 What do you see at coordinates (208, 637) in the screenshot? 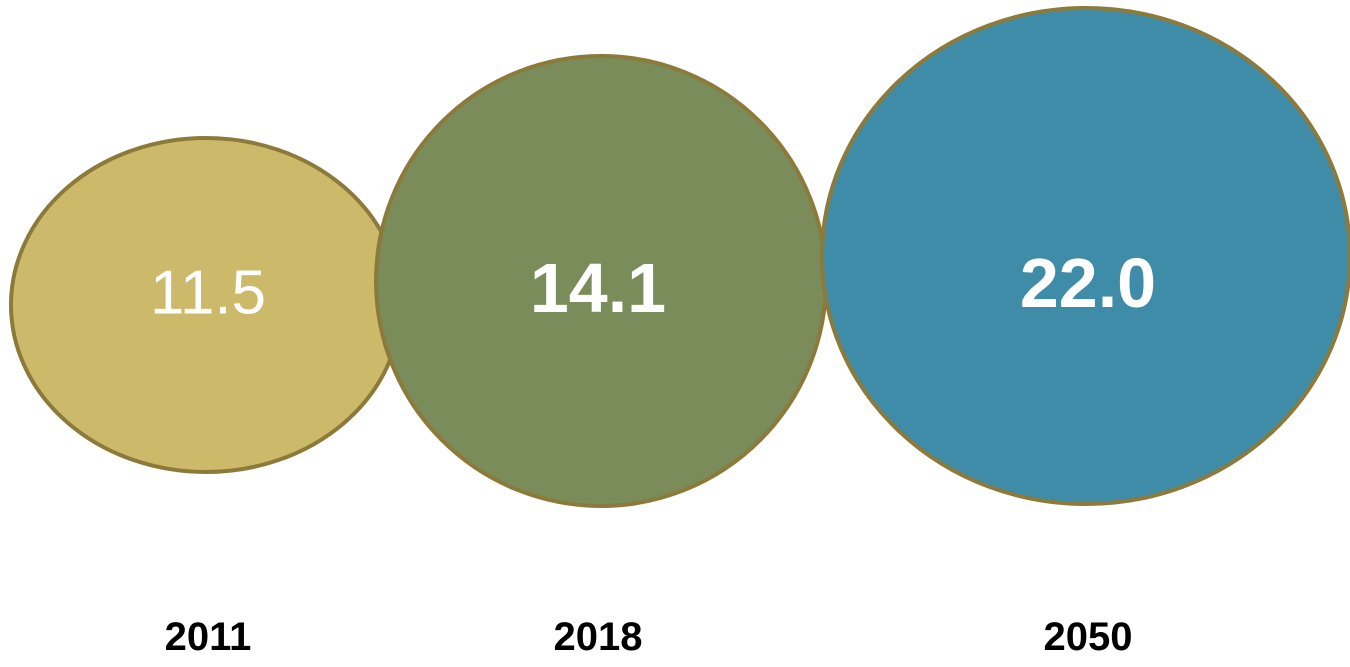
I see `year-label-2011: 2011` at bounding box center [208, 637].